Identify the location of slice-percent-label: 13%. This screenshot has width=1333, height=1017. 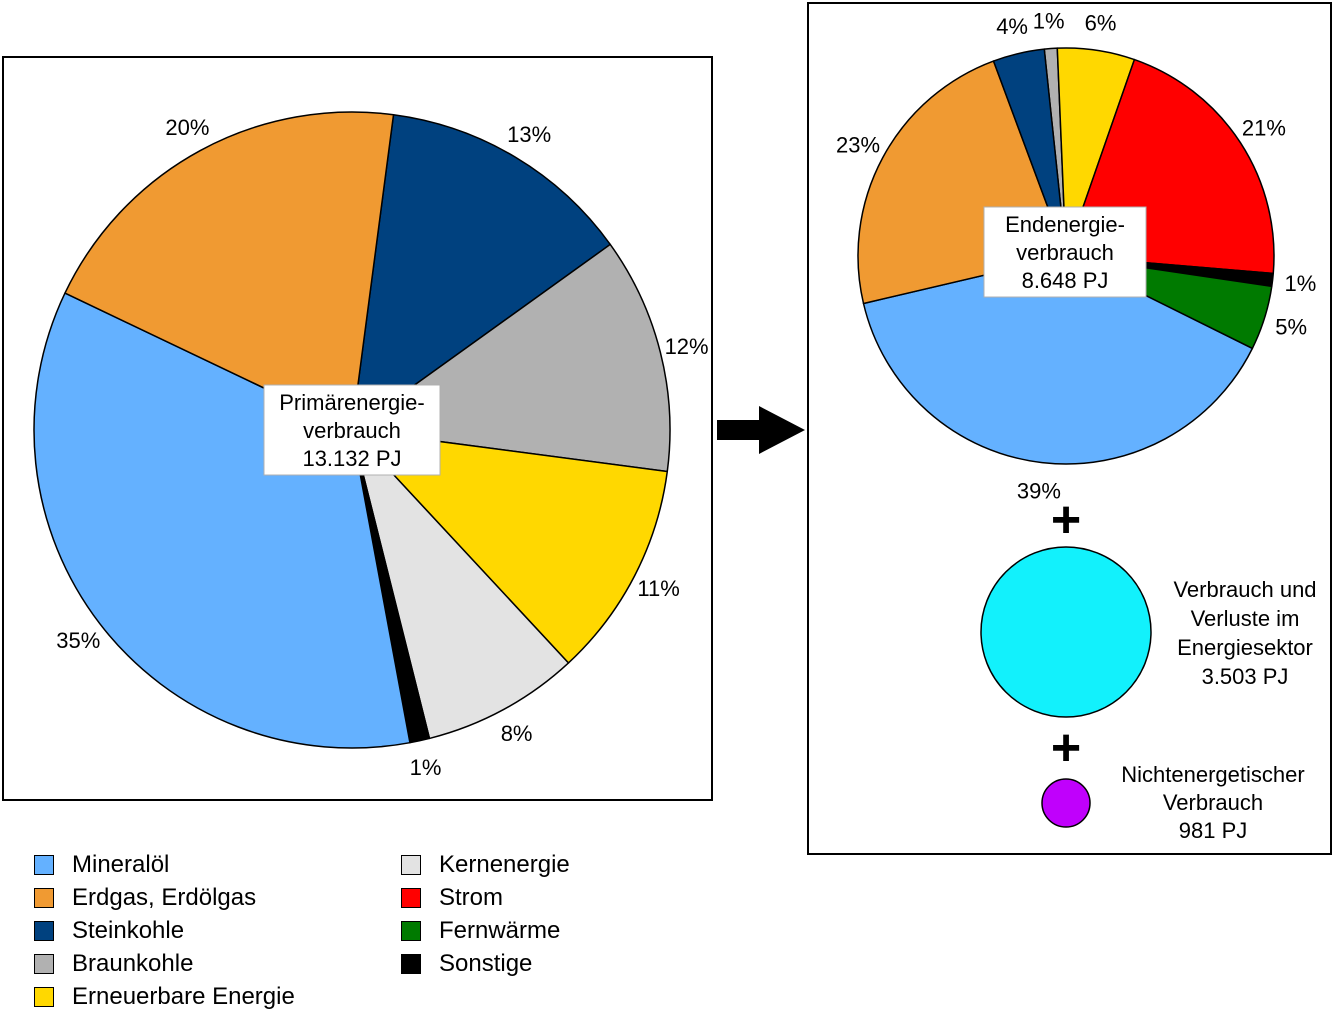
(529, 134).